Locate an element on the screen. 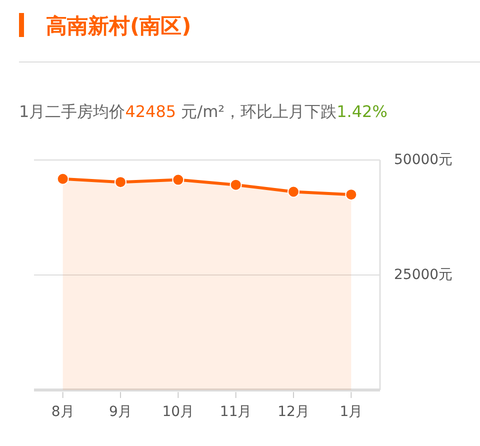  x-tick-label: 11月 is located at coordinates (236, 412).